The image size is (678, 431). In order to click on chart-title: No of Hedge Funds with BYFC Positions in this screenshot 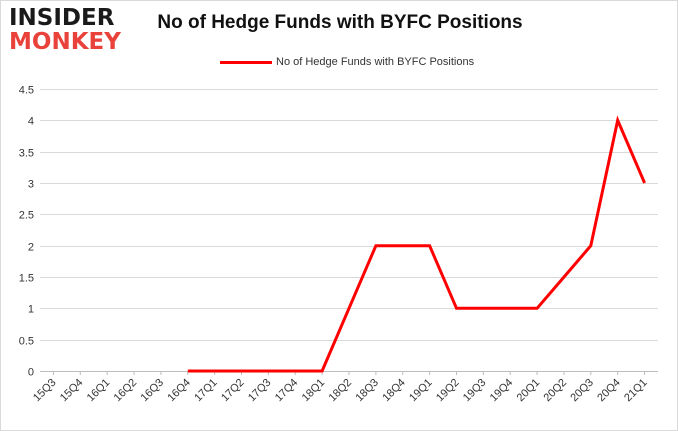, I will do `click(340, 22)`.